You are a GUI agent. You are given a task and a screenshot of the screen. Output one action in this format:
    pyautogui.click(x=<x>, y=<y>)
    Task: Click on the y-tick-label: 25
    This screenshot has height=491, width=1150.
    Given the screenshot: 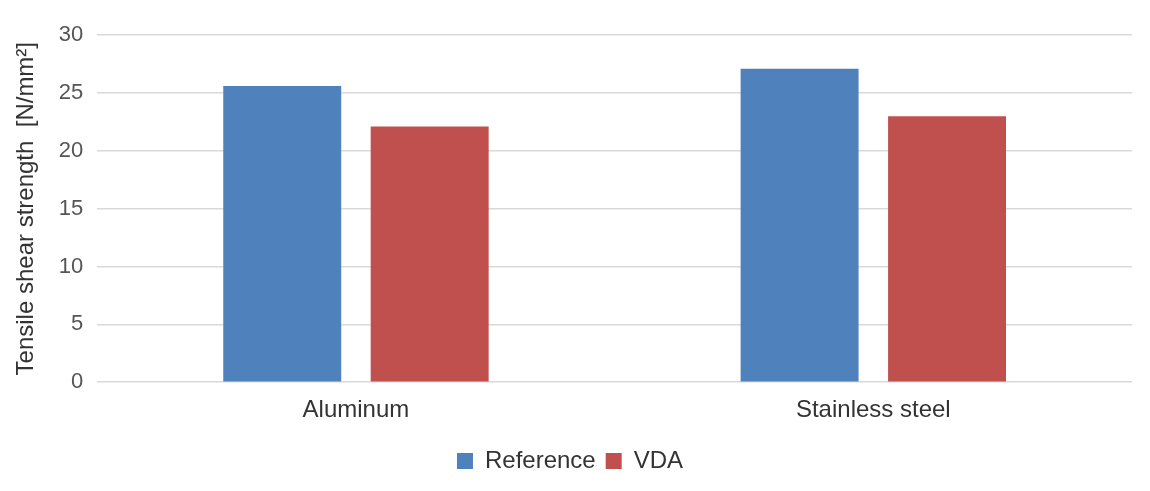 What is the action you would take?
    pyautogui.click(x=71, y=92)
    